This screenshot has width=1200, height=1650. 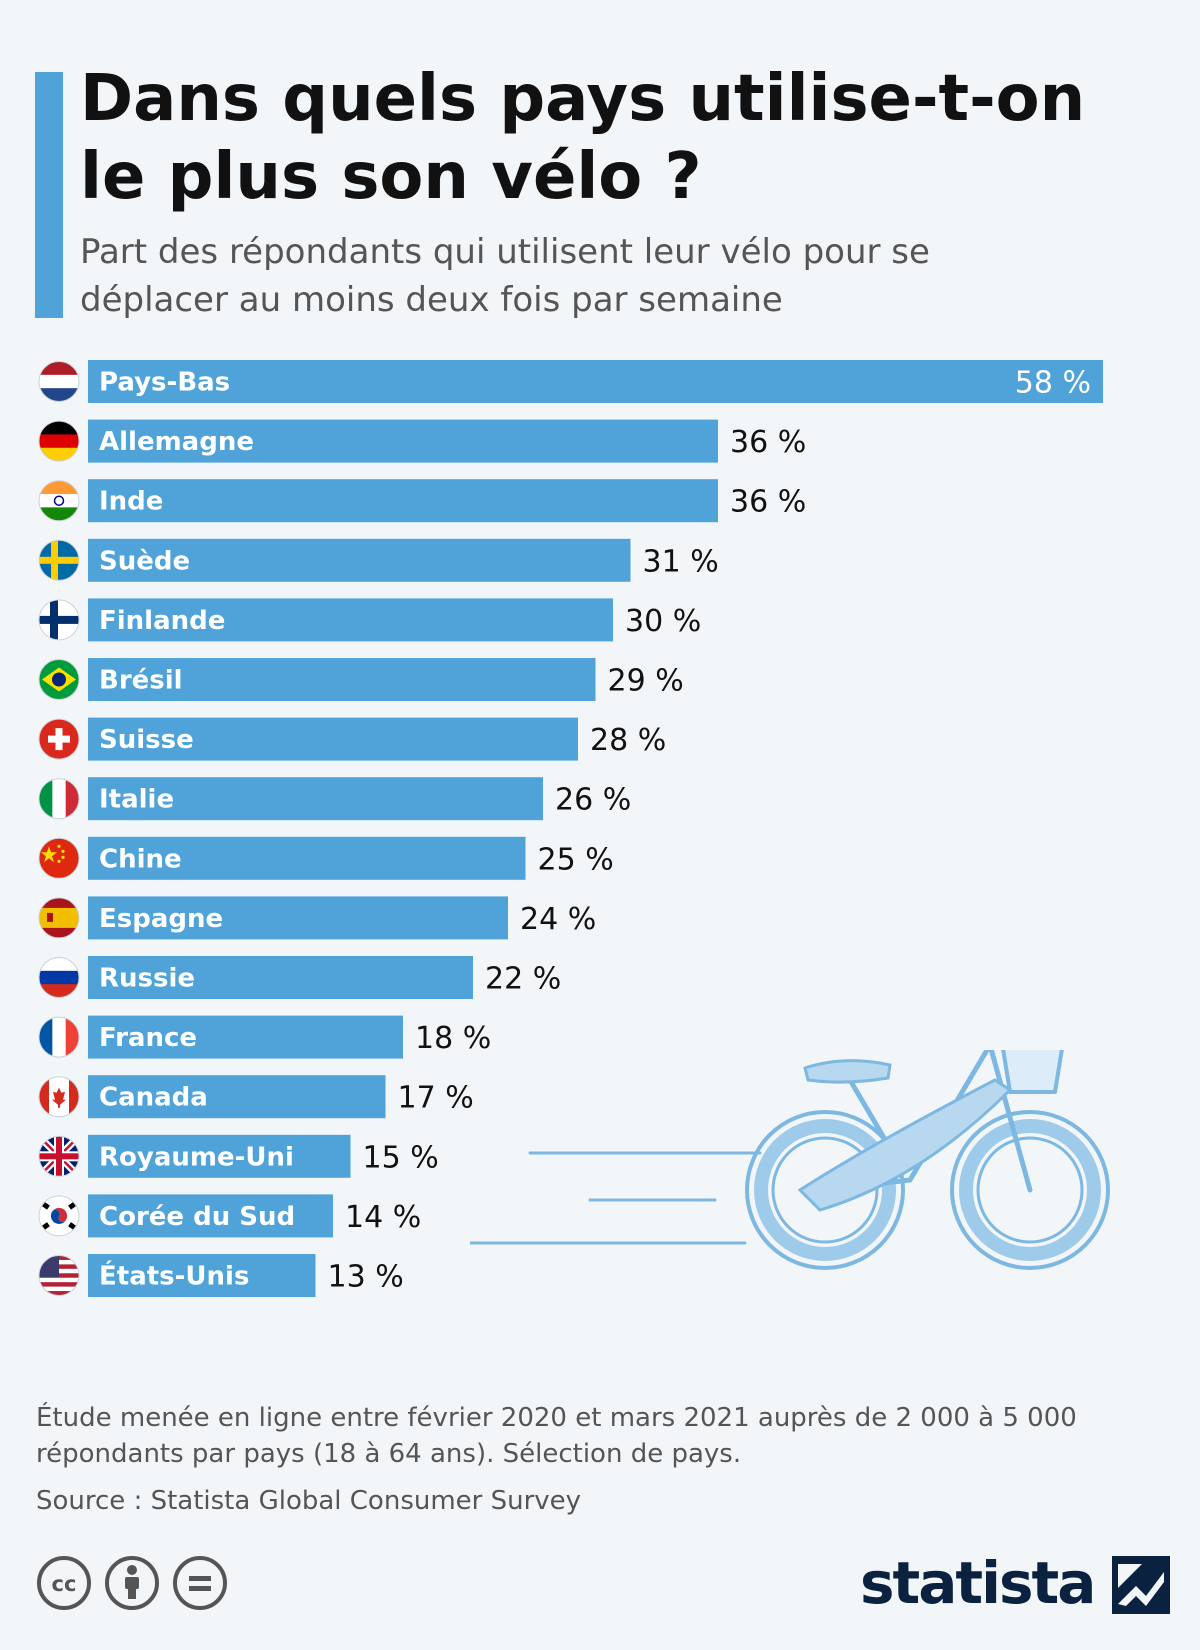 I want to click on cc-icon: cc, so click(x=64, y=1583).